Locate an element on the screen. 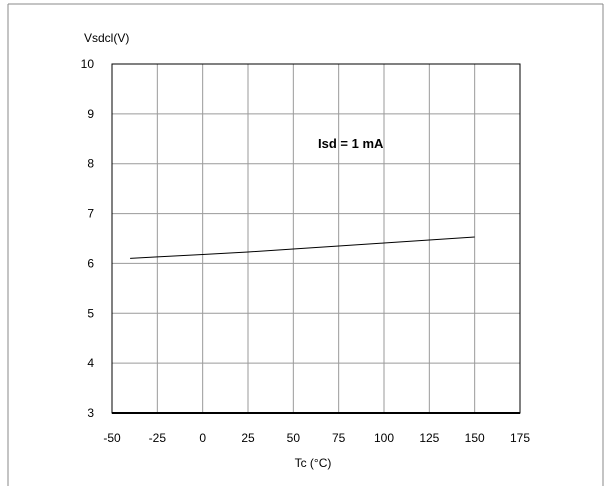 The image size is (606, 486). x-tick-label: 0 is located at coordinates (202, 438).